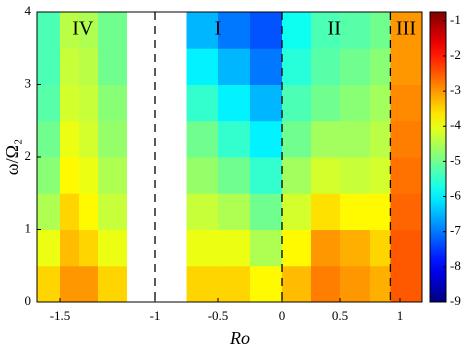  What do you see at coordinates (60, 315) in the screenshot?
I see `x-tick-label: -1.5` at bounding box center [60, 315].